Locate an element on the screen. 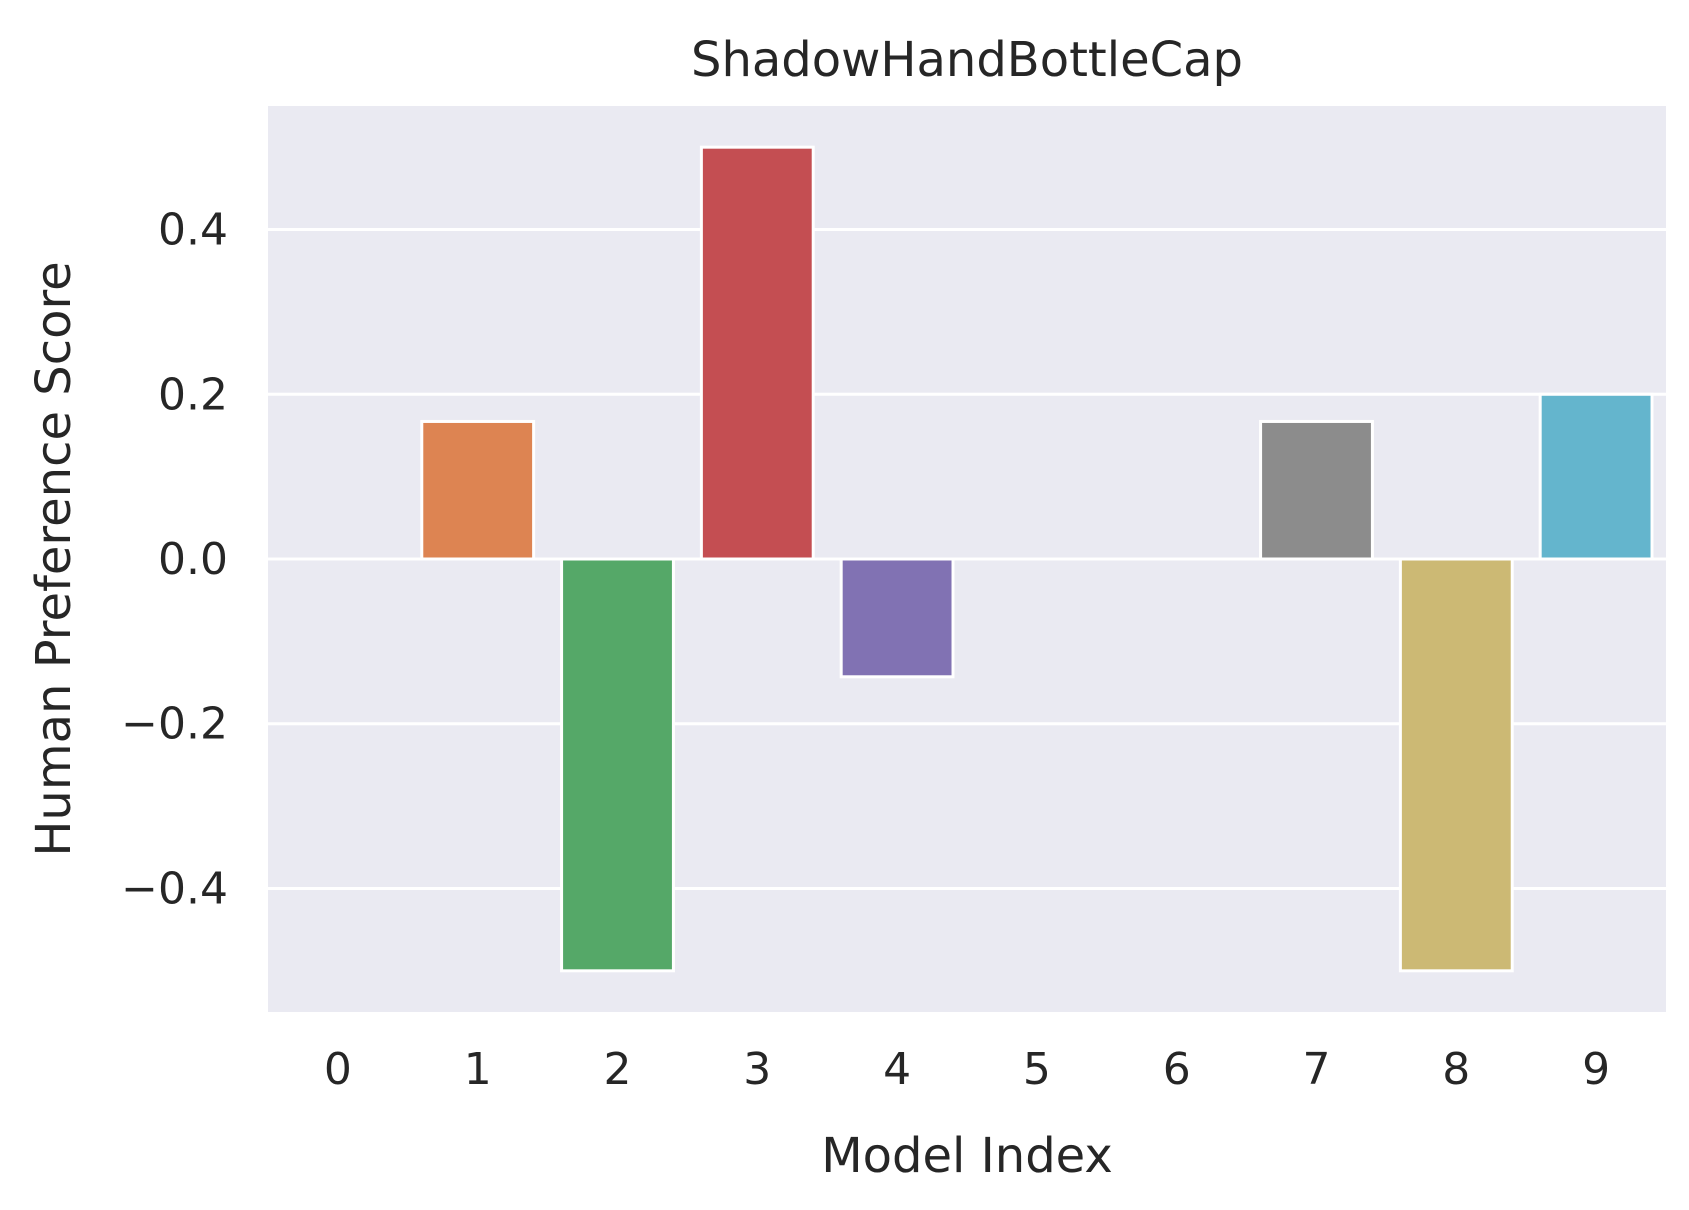  y-tick-labels: −0.4 −0.2 0.0 0.2 0.4 is located at coordinates (174, 560).